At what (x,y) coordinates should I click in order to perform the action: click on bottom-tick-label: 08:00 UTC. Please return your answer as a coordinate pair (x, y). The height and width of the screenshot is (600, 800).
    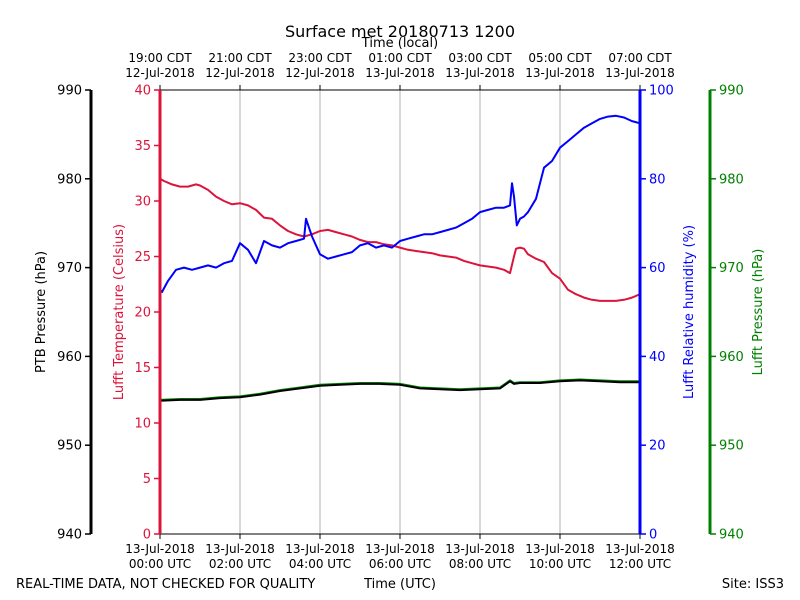
    Looking at the image, I should click on (480, 564).